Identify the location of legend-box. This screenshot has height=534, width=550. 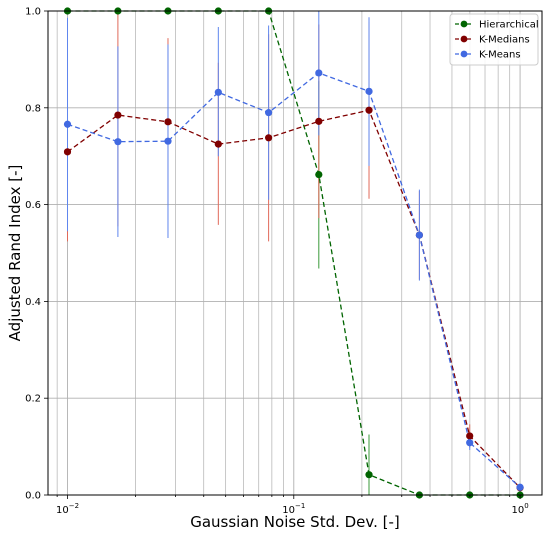
(494, 39).